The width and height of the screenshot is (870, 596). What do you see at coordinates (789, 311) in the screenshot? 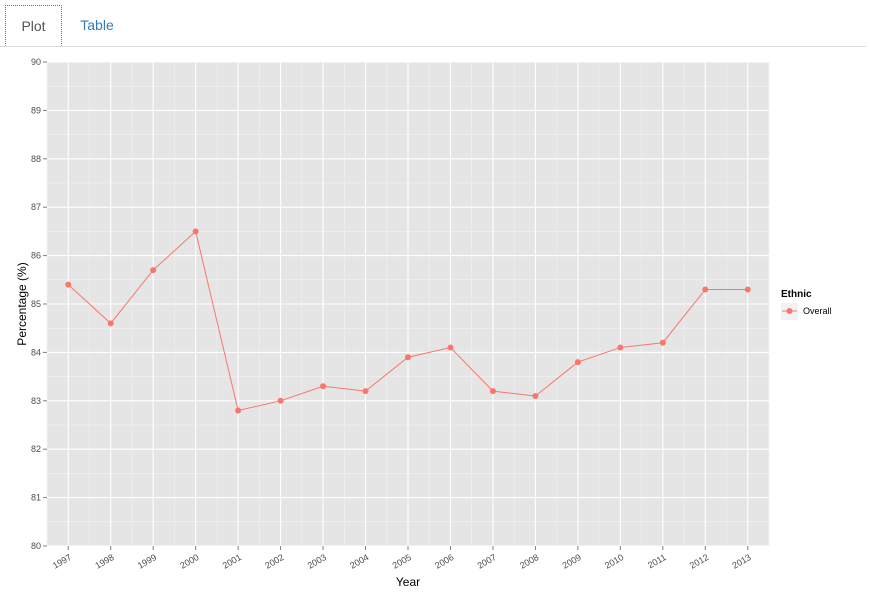
I see `legend-key-point` at bounding box center [789, 311].